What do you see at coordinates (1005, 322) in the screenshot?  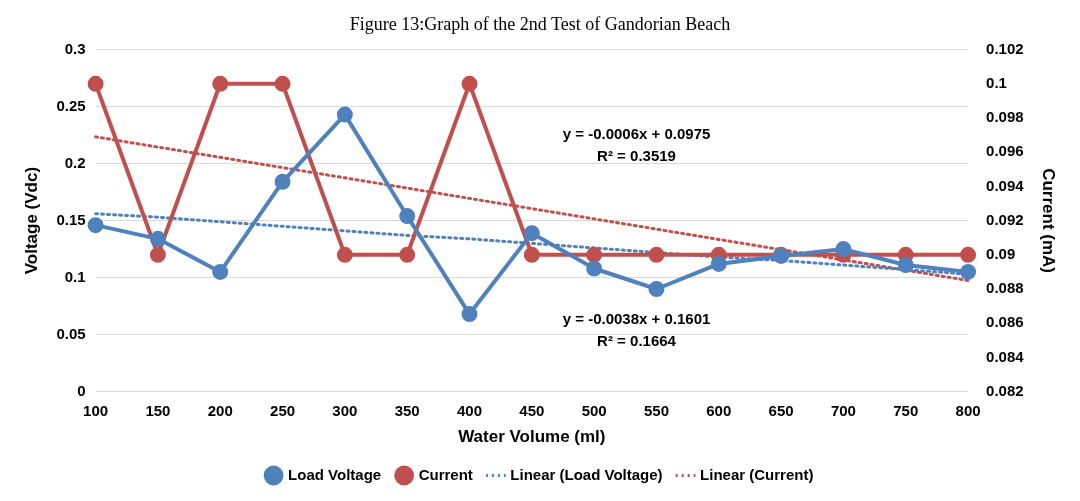 I see `y2-tick-label: 0.086` at bounding box center [1005, 322].